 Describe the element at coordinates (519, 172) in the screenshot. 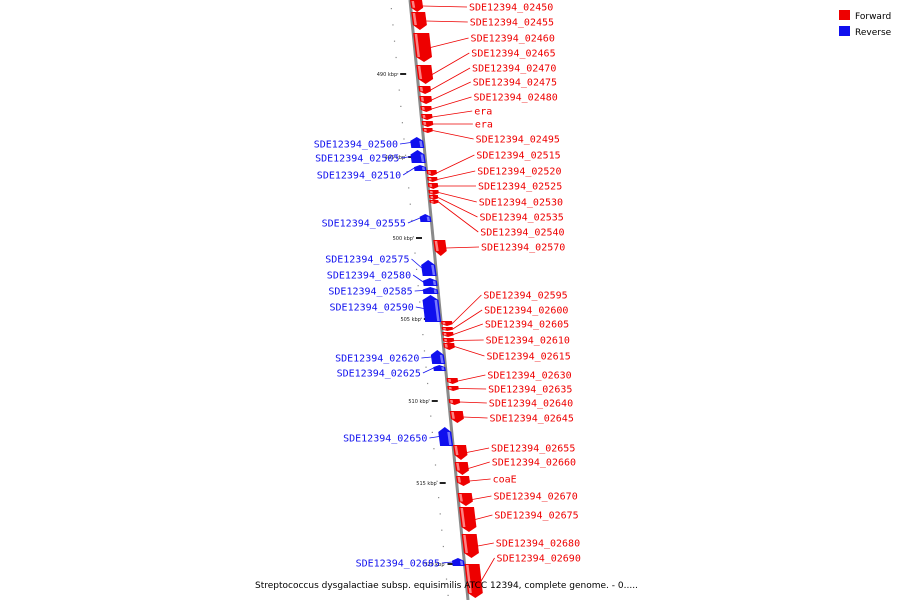

I see `gene-label: SDE12394_02520` at that location.